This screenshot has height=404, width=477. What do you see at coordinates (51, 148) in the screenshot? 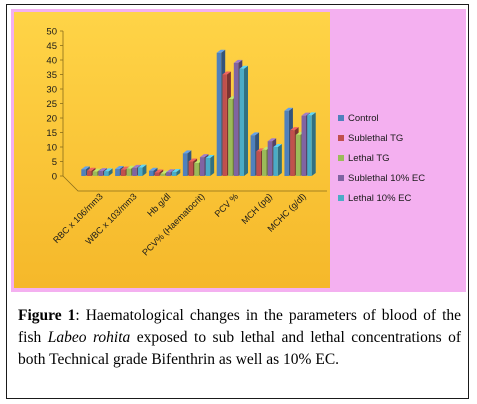
I see `y-tick-label: 10` at bounding box center [51, 148].